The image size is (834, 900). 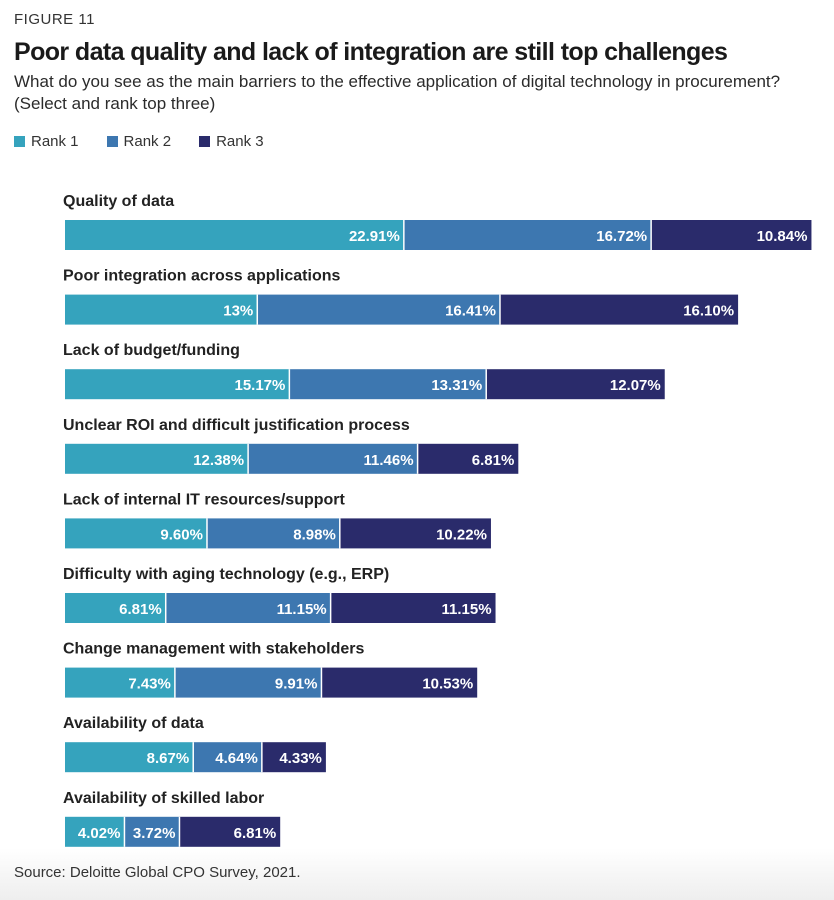 What do you see at coordinates (300, 758) in the screenshot?
I see `bar-value-label: 4.33%` at bounding box center [300, 758].